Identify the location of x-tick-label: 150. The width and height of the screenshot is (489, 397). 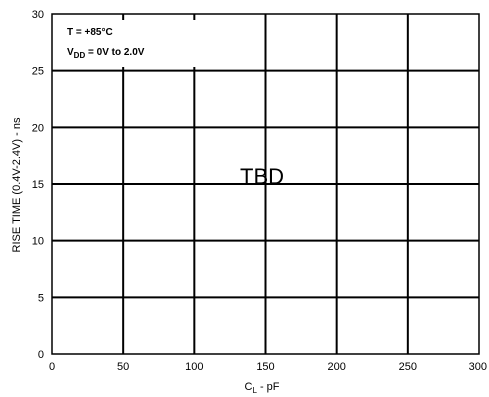
(265, 367).